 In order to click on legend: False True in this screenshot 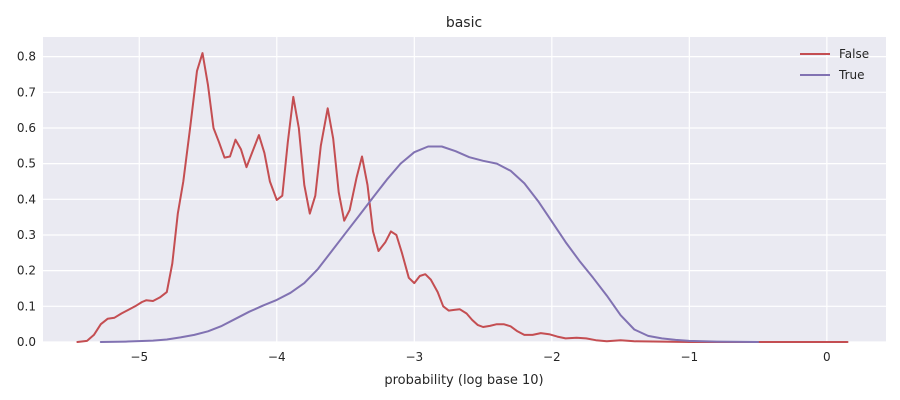, I will do `click(834, 64)`.